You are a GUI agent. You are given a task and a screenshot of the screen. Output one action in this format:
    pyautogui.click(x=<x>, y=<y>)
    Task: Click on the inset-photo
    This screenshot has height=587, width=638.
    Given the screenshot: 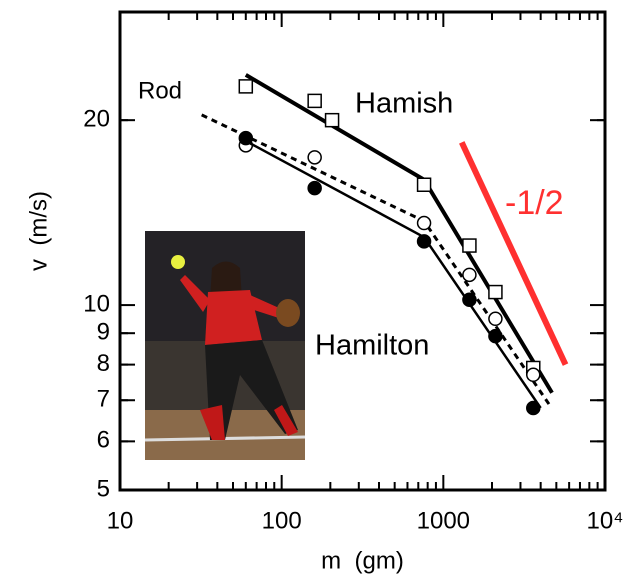 What is the action you would take?
    pyautogui.click(x=225, y=345)
    